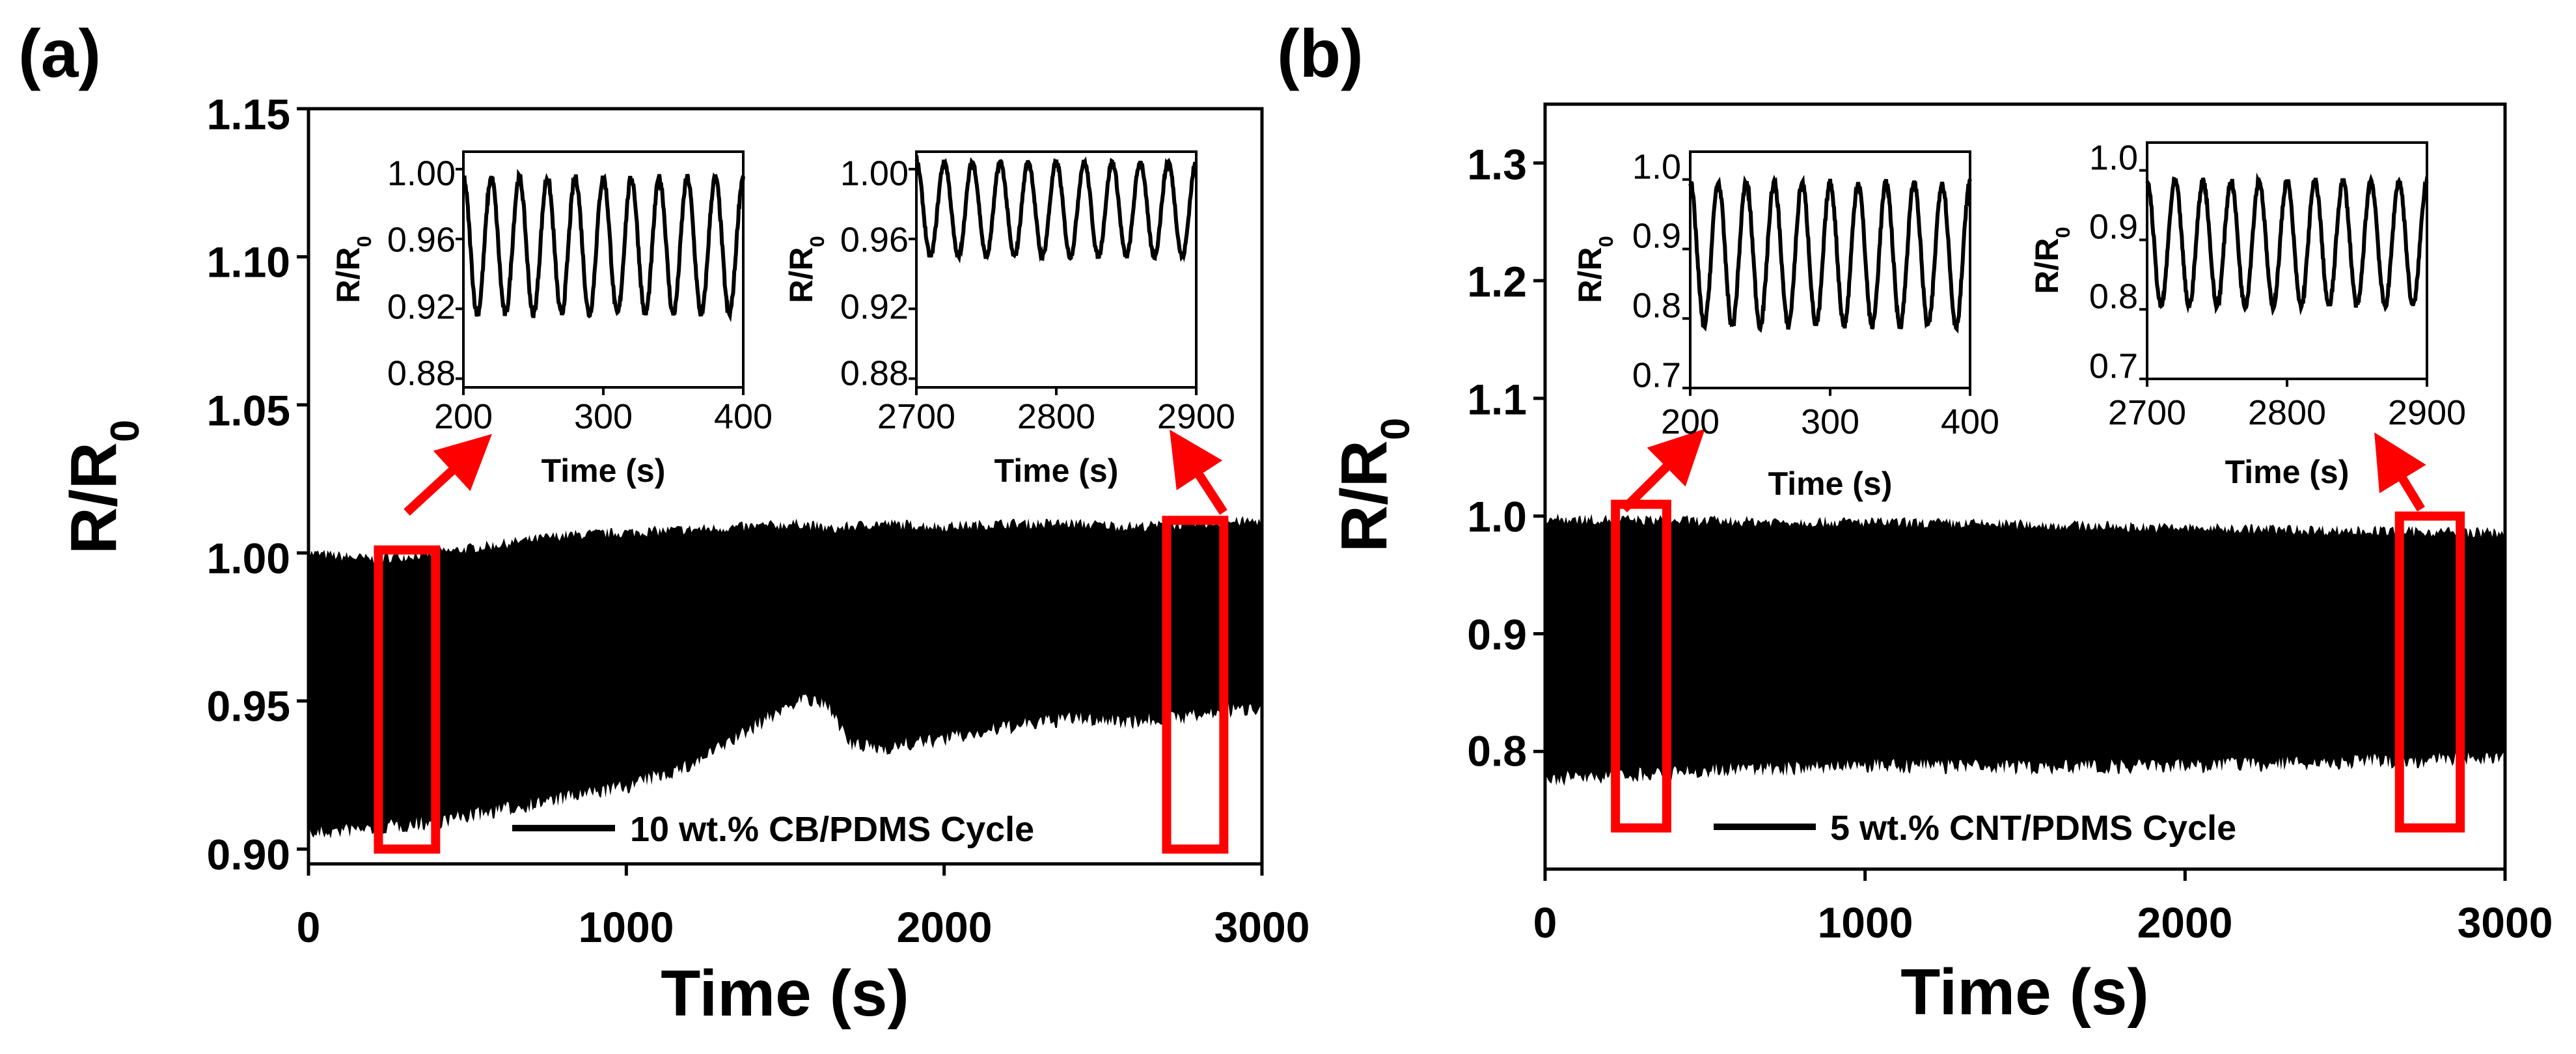 The height and width of the screenshot is (1054, 2576). I want to click on panel-b-ytick-0: 0.8, so click(1497, 751).